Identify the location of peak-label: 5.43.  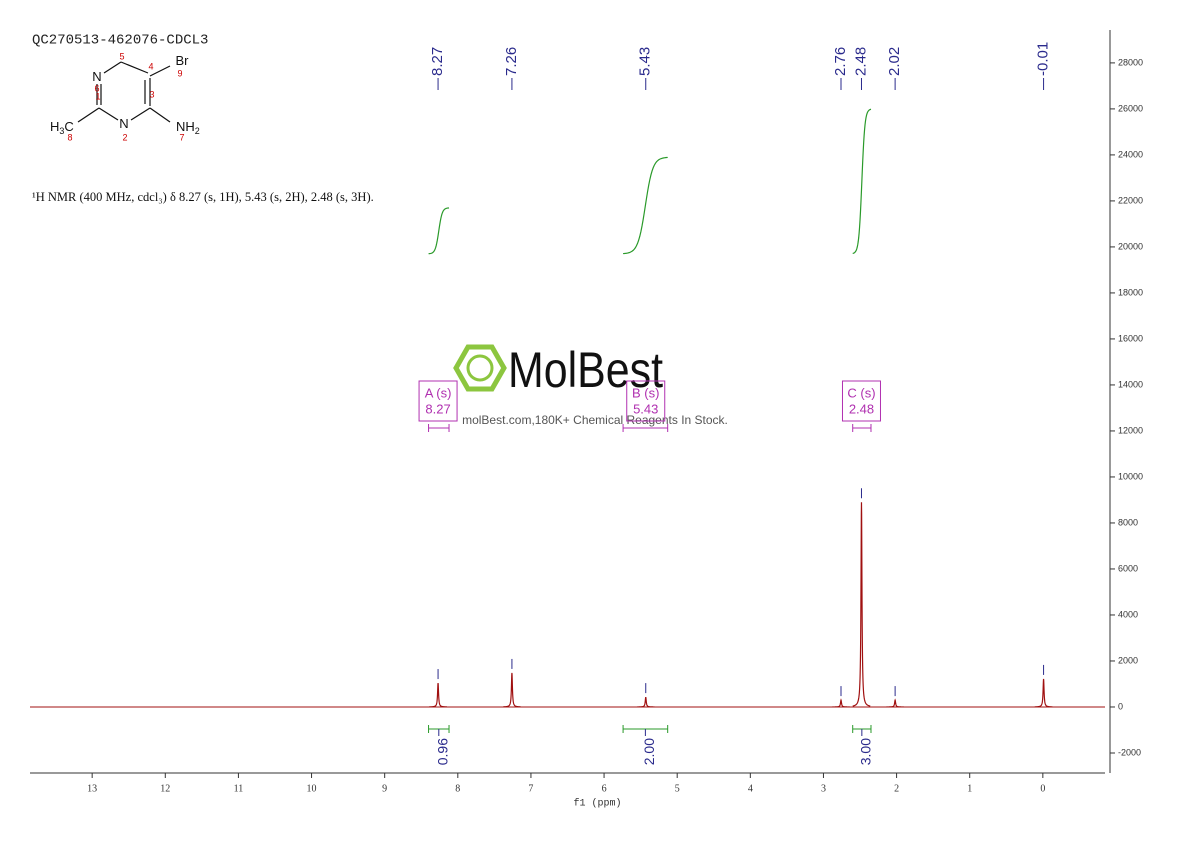
(645, 61).